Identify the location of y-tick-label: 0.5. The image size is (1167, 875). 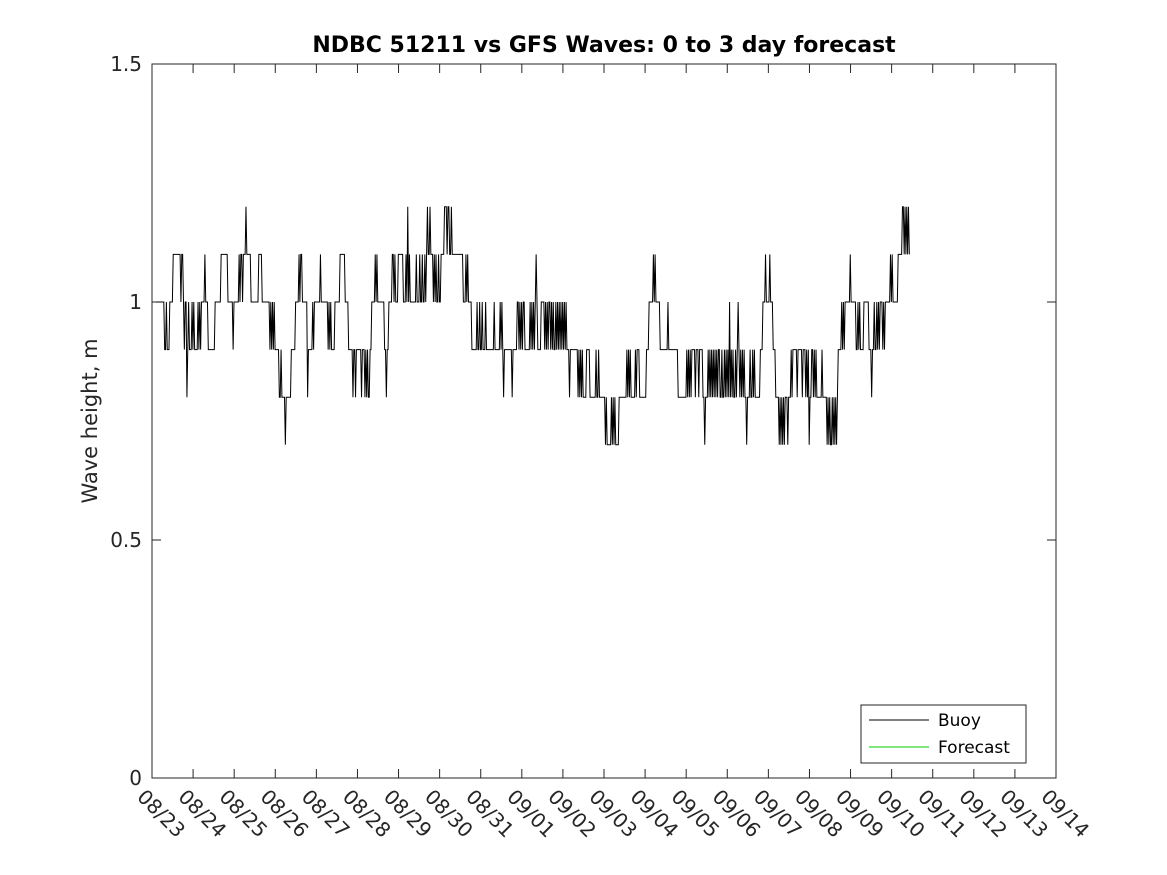
(126, 540).